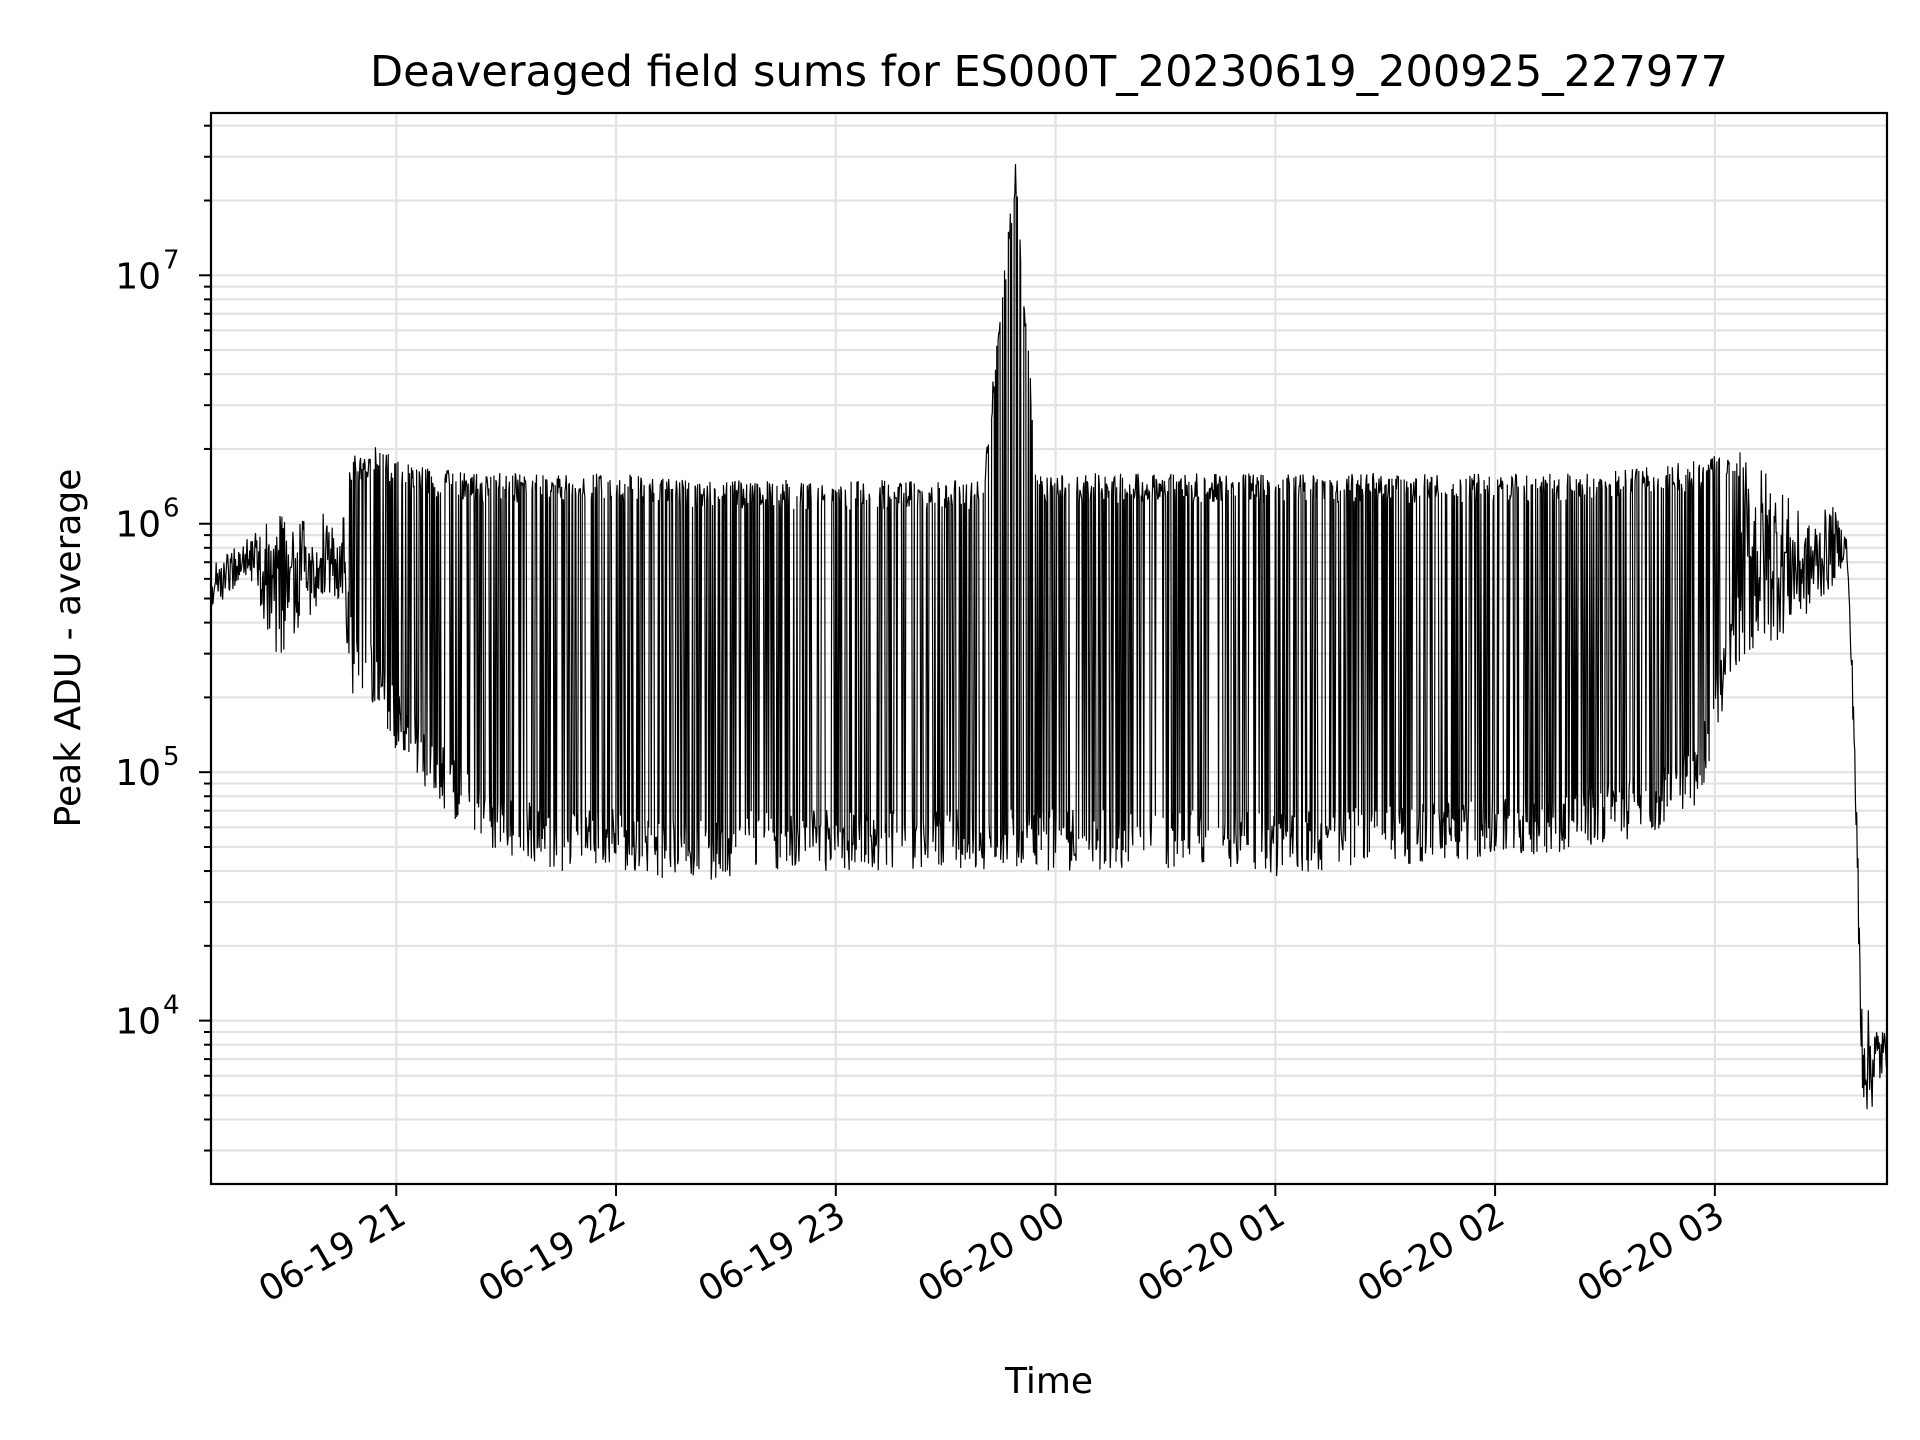 Image resolution: width=1920 pixels, height=1440 pixels. Describe the element at coordinates (171, 260) in the screenshot. I see `y-tick-exponent: 7` at that location.